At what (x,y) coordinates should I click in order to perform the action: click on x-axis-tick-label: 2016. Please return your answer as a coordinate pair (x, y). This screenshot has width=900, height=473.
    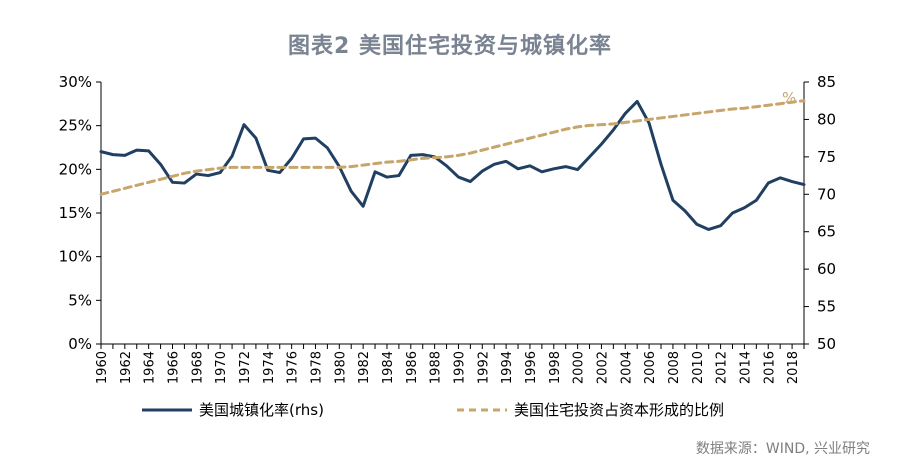
    Looking at the image, I should click on (769, 367).